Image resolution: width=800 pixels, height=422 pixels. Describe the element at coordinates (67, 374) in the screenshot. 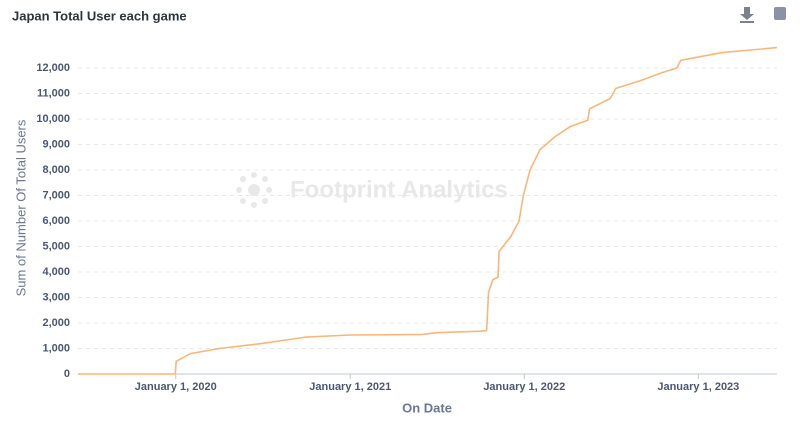

I see `y-tick-label: 0` at that location.